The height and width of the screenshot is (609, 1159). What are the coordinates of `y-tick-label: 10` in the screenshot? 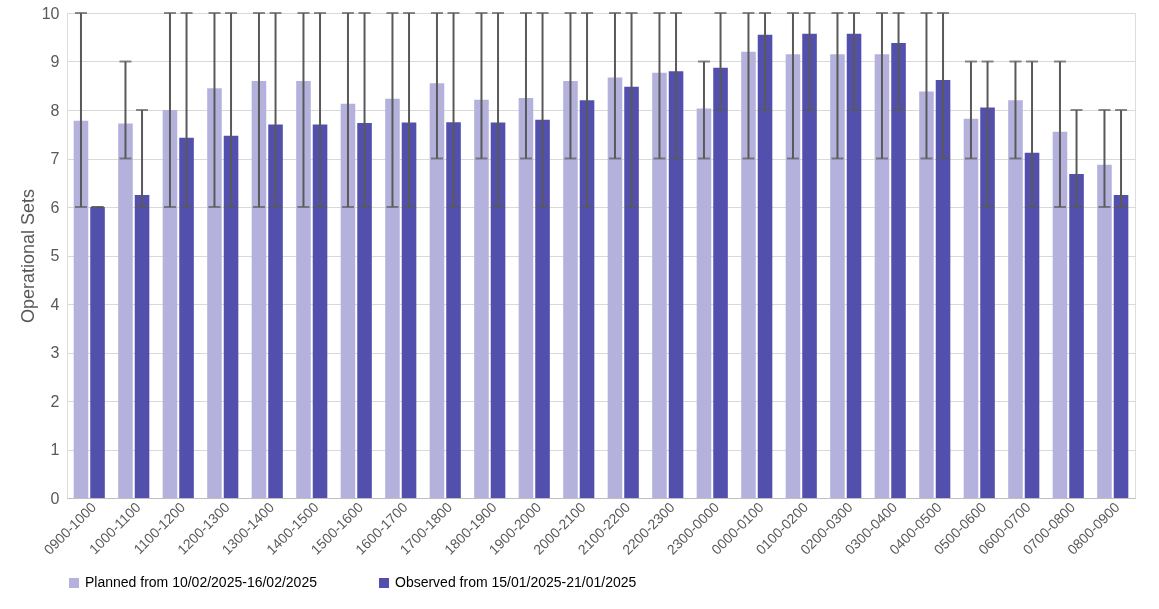 It's located at (50, 13).